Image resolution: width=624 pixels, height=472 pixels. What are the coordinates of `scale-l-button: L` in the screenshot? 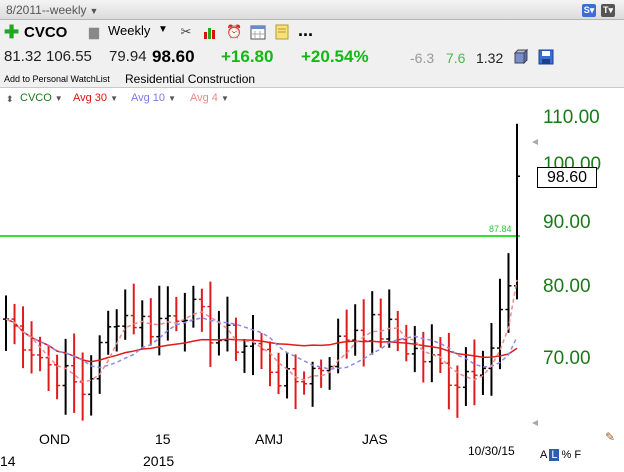 It's located at (554, 455).